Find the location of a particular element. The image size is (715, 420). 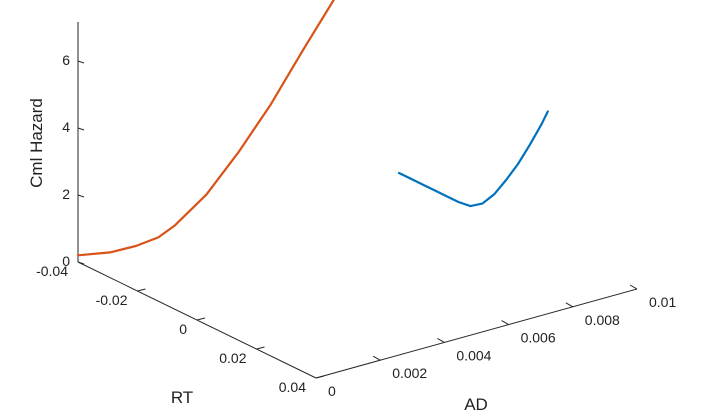

z-axis-title: Cml Hazard is located at coordinates (36, 143).